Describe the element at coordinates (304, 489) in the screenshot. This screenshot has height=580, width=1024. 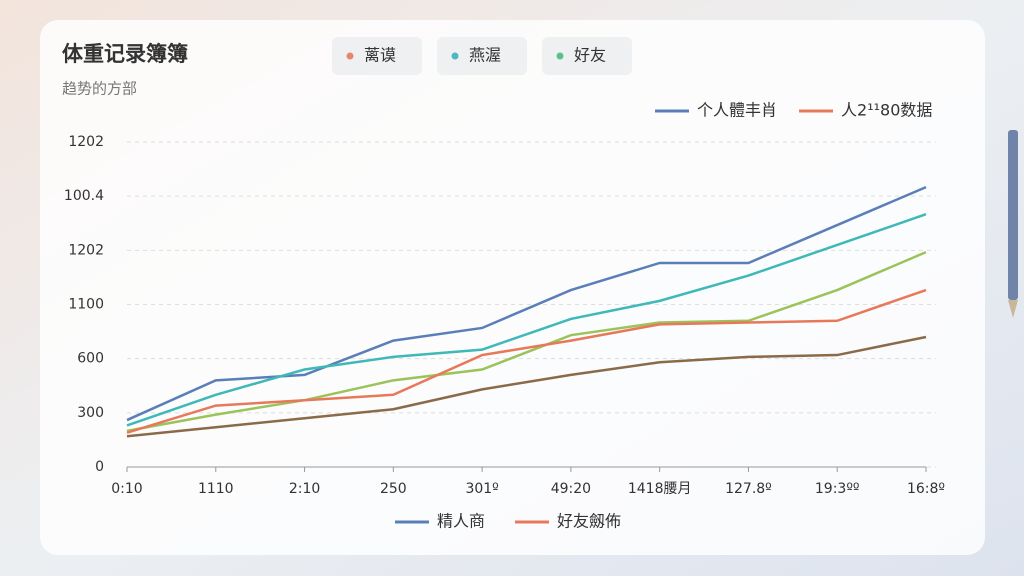
I see `x-tick-label: 2:10` at that location.